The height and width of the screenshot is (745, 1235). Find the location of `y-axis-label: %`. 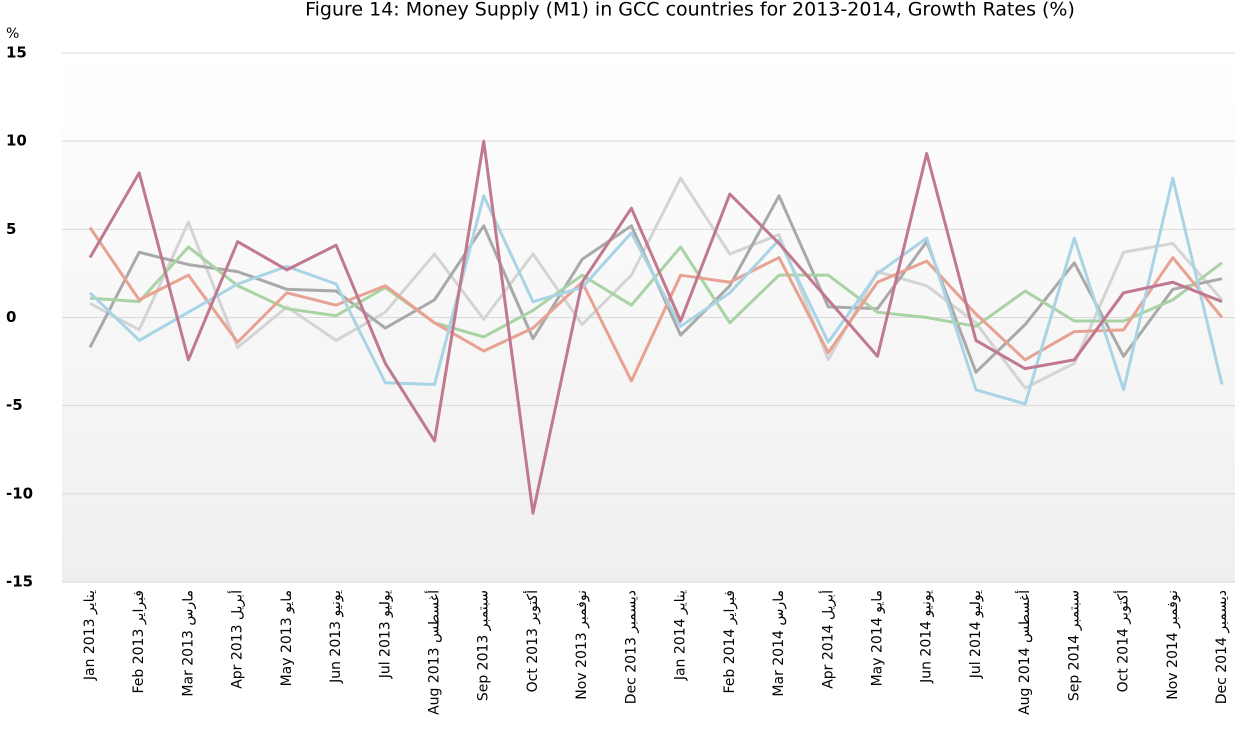

y-axis-label: % is located at coordinates (12, 34).